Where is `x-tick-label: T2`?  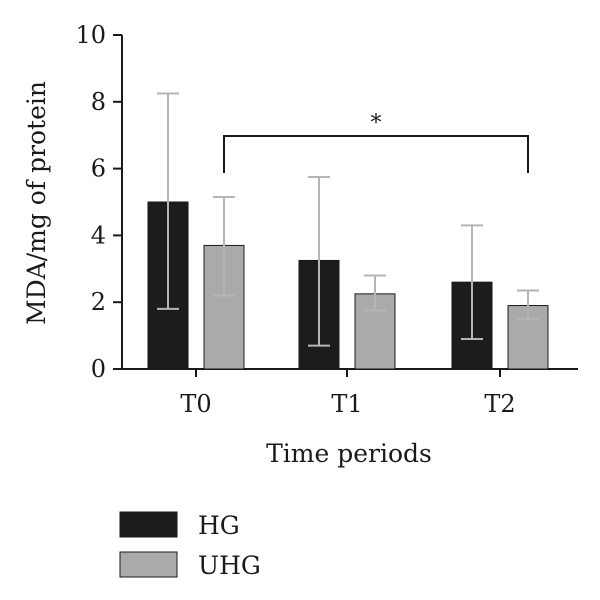 x-tick-label: T2 is located at coordinates (499, 404).